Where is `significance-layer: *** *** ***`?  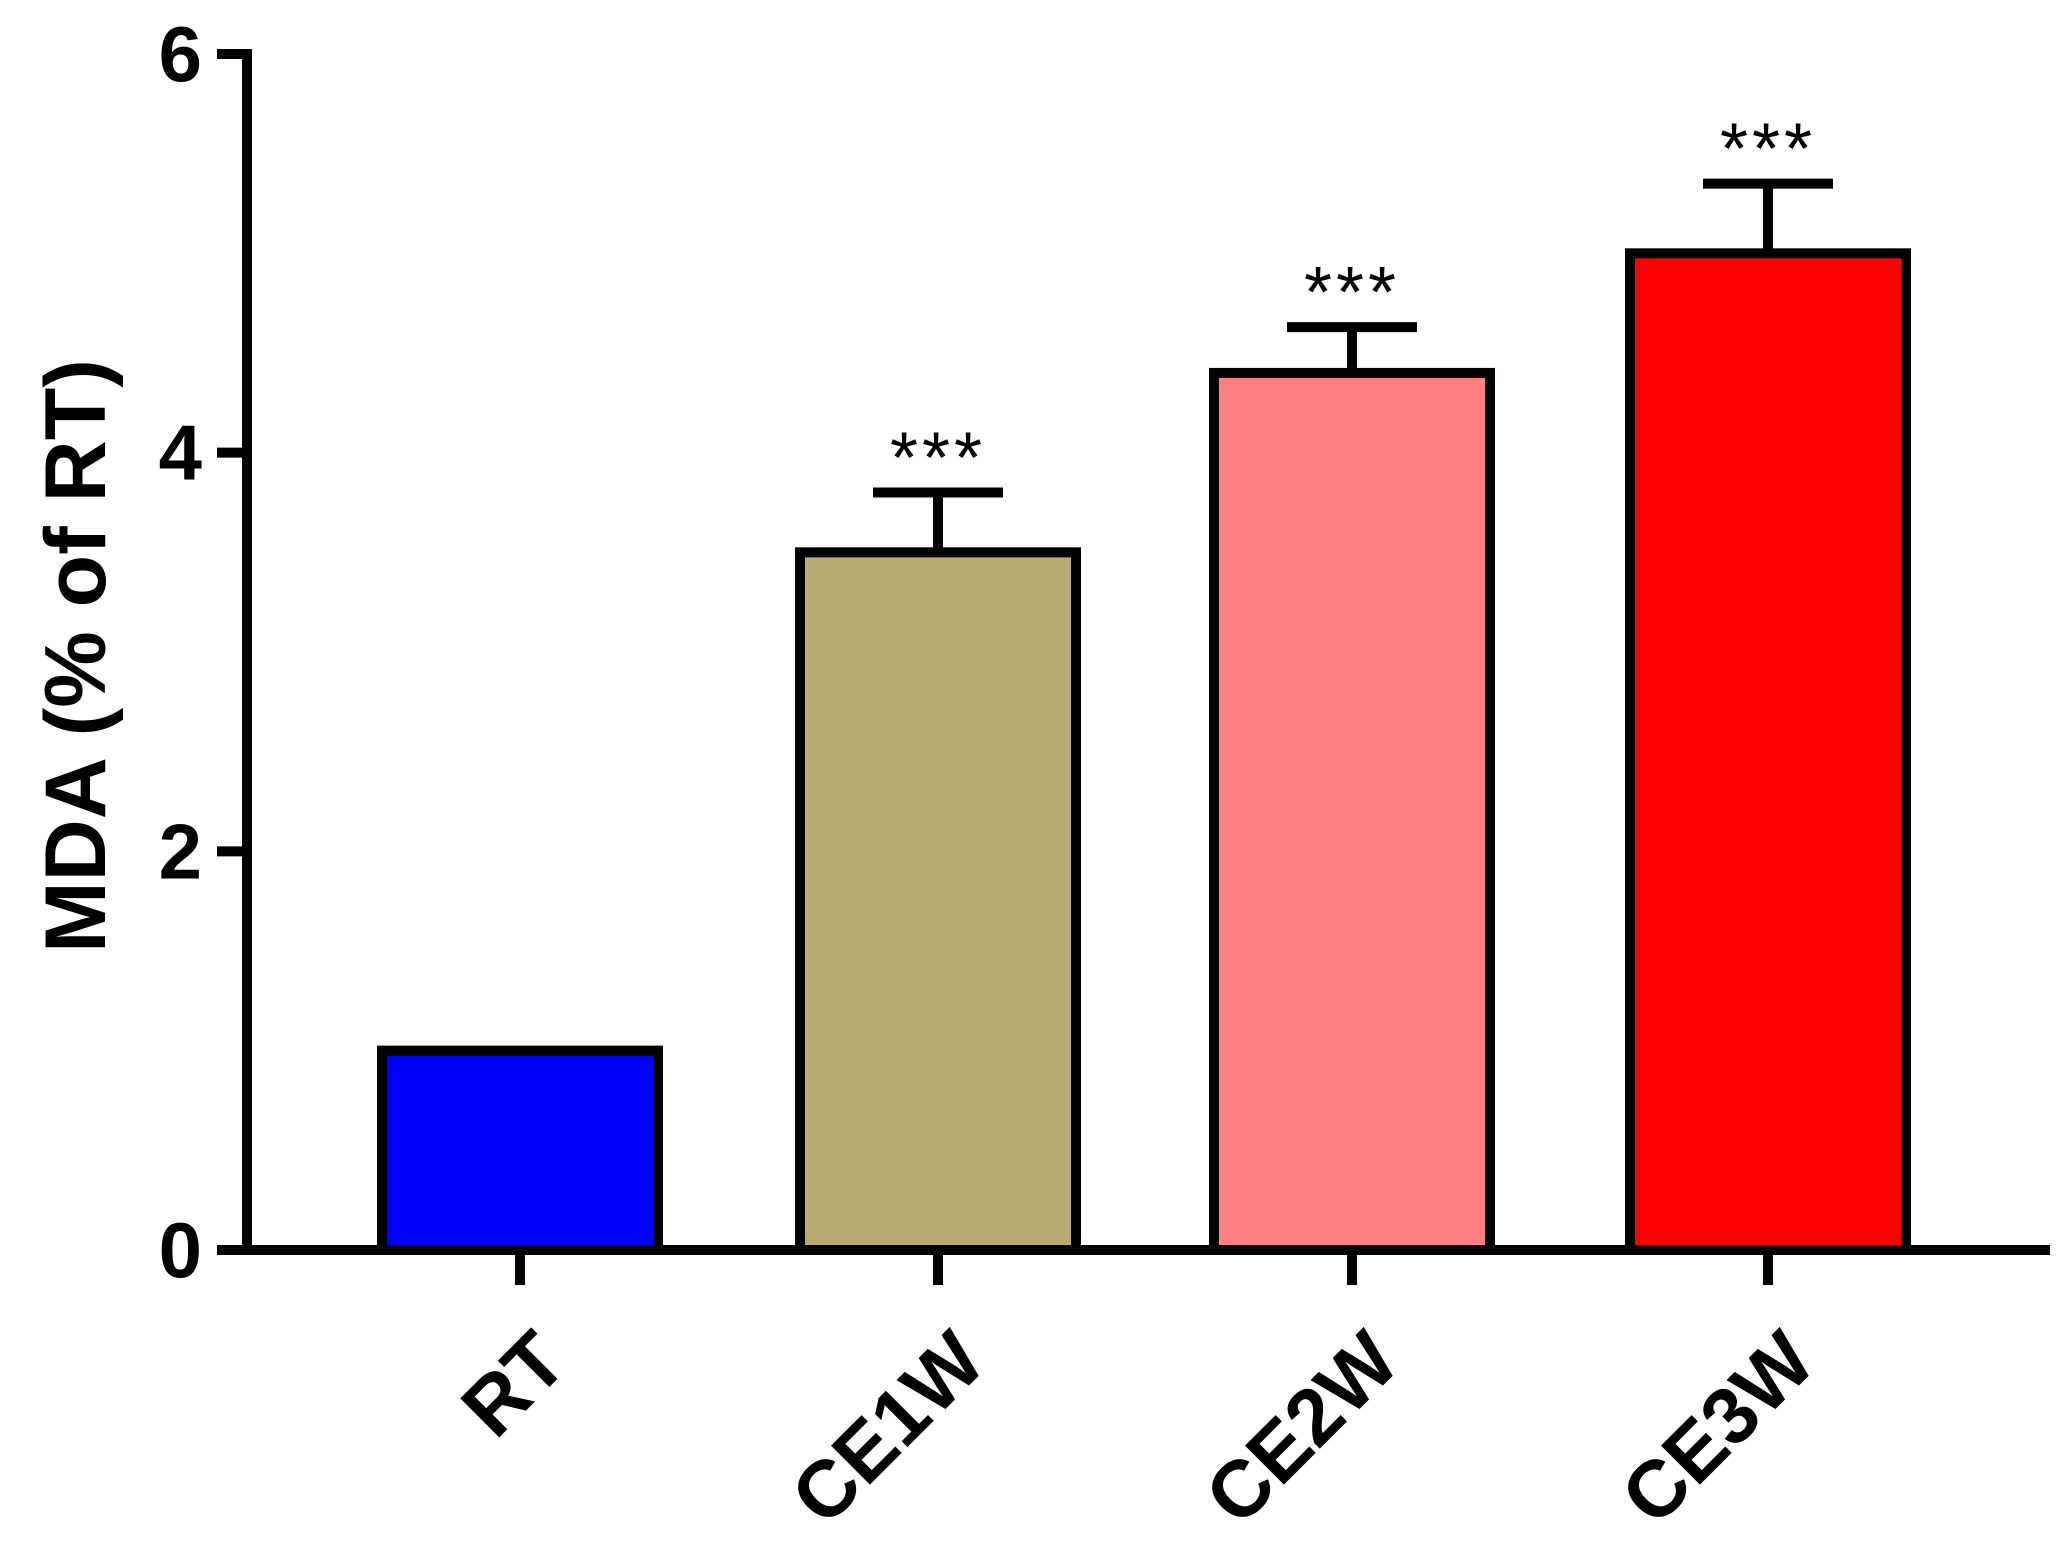 significance-layer: *** *** *** is located at coordinates (1353, 304).